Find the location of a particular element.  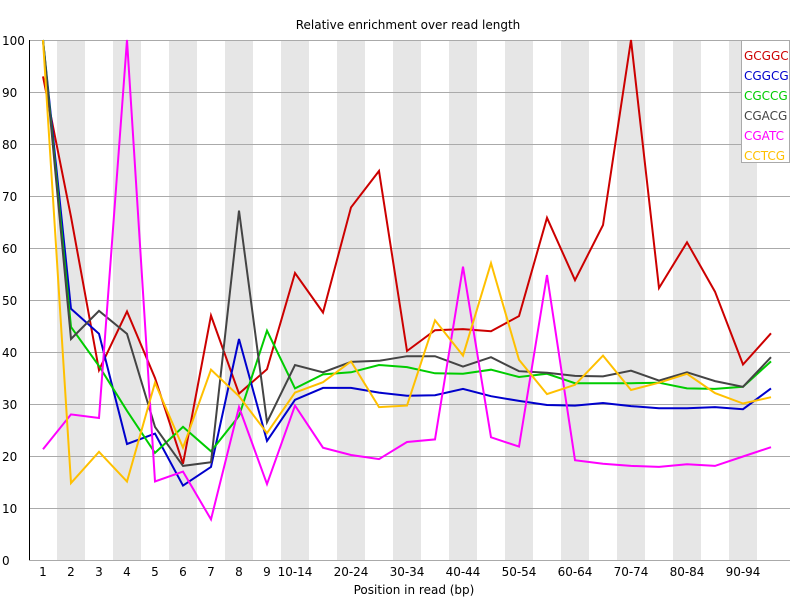

y-tick-label: 50 is located at coordinates (9, 301).